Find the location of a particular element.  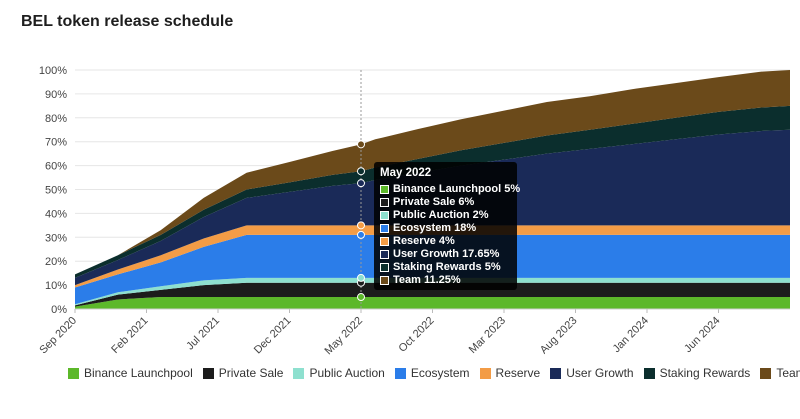

tooltip-row: Binance Launchpool 5% is located at coordinates (450, 189).